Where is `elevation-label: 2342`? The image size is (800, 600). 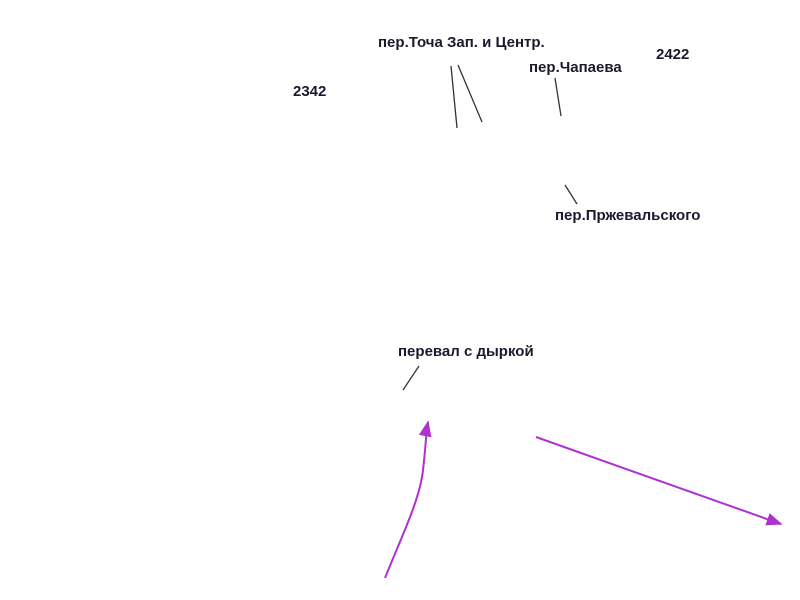 elevation-label: 2342 is located at coordinates (309, 91).